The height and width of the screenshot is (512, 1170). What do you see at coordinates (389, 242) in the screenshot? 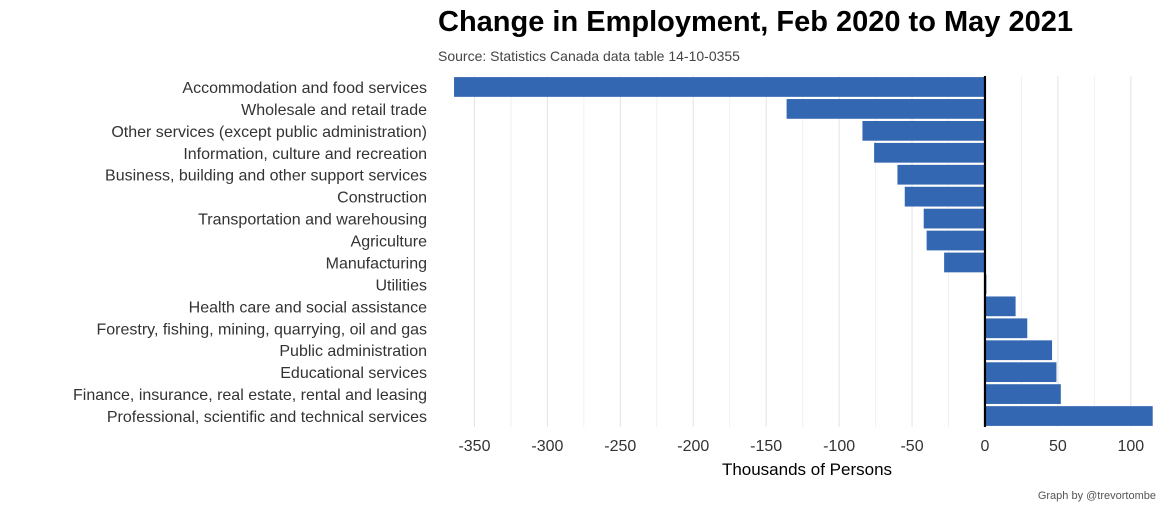
I see `category-label: Agriculture` at bounding box center [389, 242].